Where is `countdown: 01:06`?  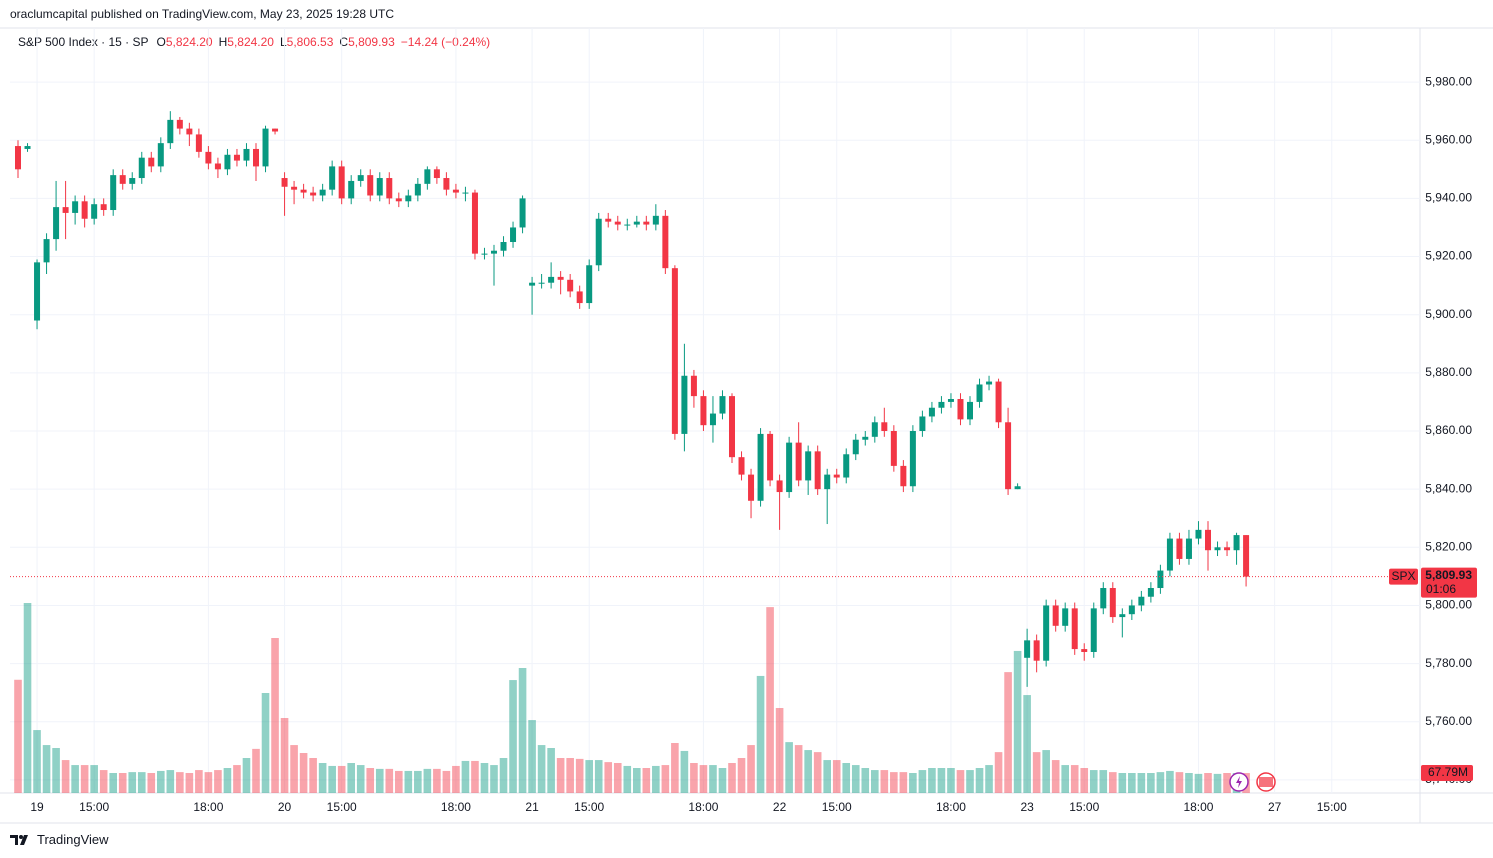 countdown: 01:06 is located at coordinates (1441, 589).